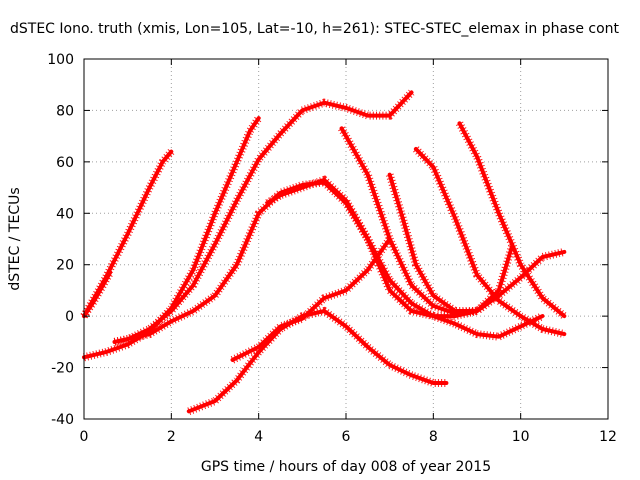  Describe the element at coordinates (65, 266) in the screenshot. I see `y-tick-label: 20` at that location.